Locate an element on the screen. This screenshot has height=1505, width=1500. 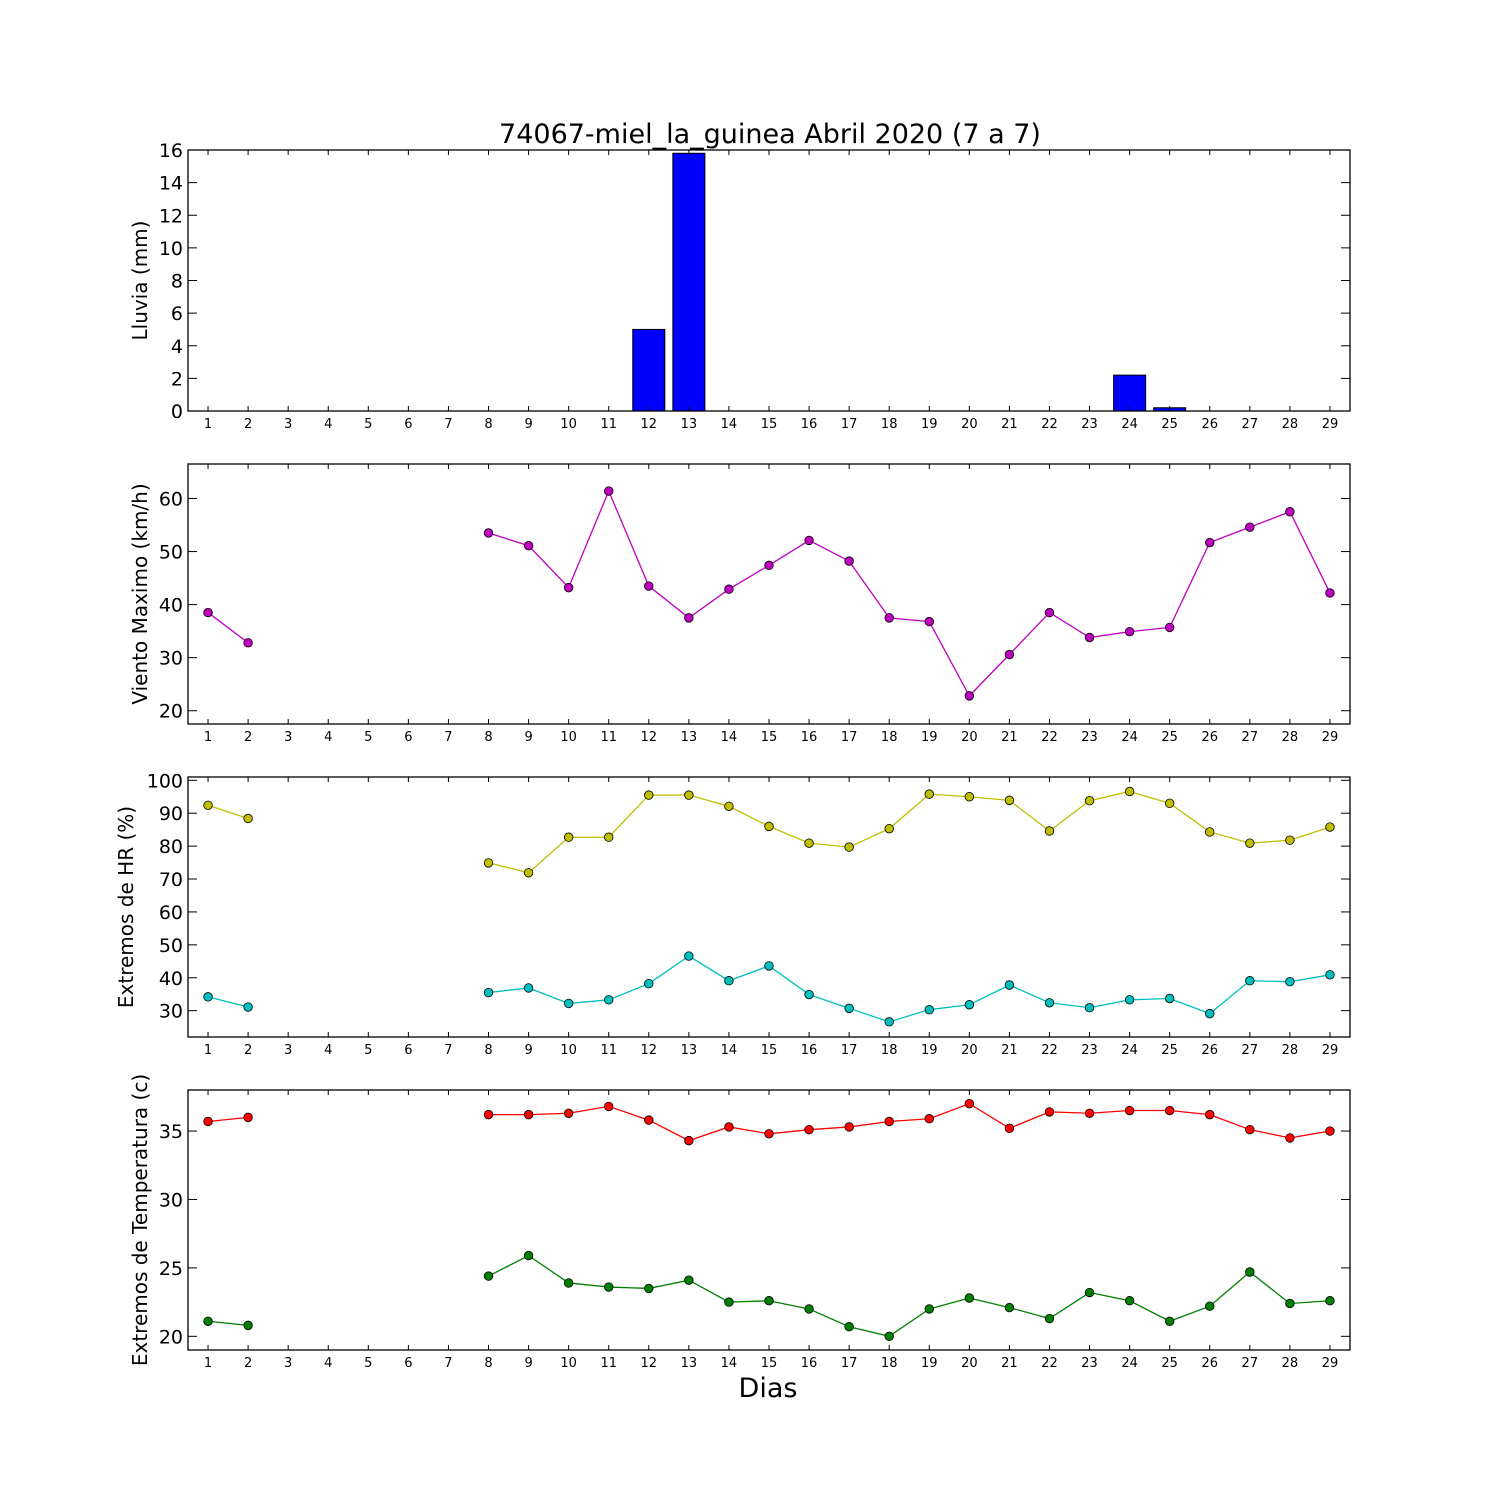
x-tick-label: 19 is located at coordinates (929, 737).